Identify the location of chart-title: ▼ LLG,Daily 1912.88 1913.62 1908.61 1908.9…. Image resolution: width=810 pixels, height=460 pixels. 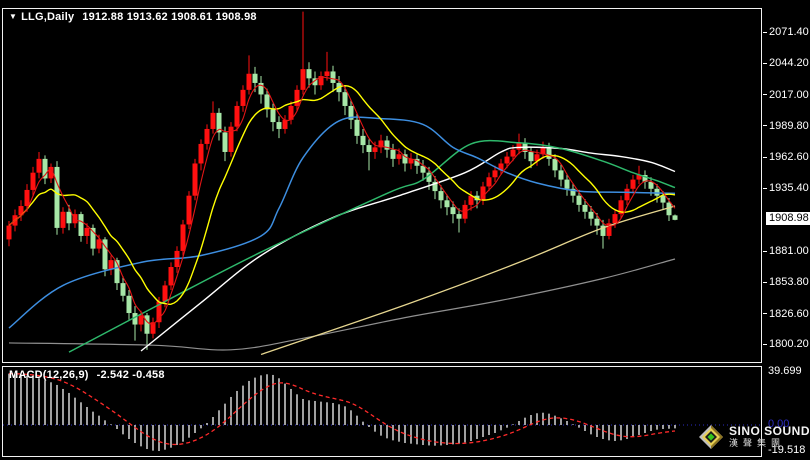
(133, 17).